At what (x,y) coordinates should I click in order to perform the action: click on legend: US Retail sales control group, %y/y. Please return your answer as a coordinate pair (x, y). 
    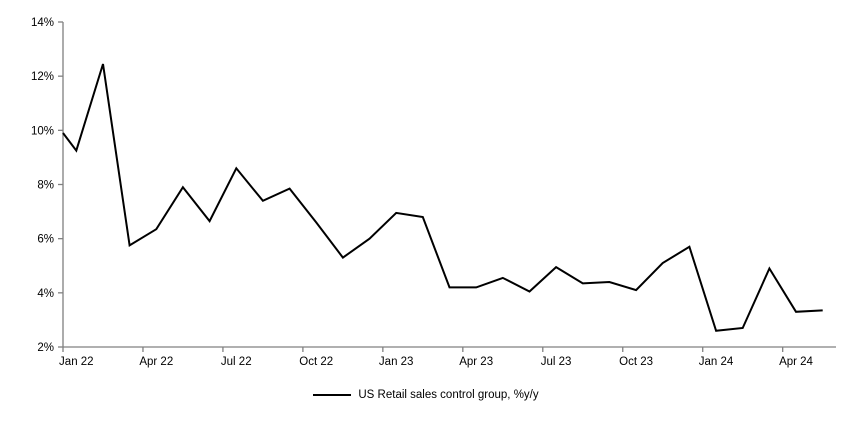
    Looking at the image, I should click on (426, 395).